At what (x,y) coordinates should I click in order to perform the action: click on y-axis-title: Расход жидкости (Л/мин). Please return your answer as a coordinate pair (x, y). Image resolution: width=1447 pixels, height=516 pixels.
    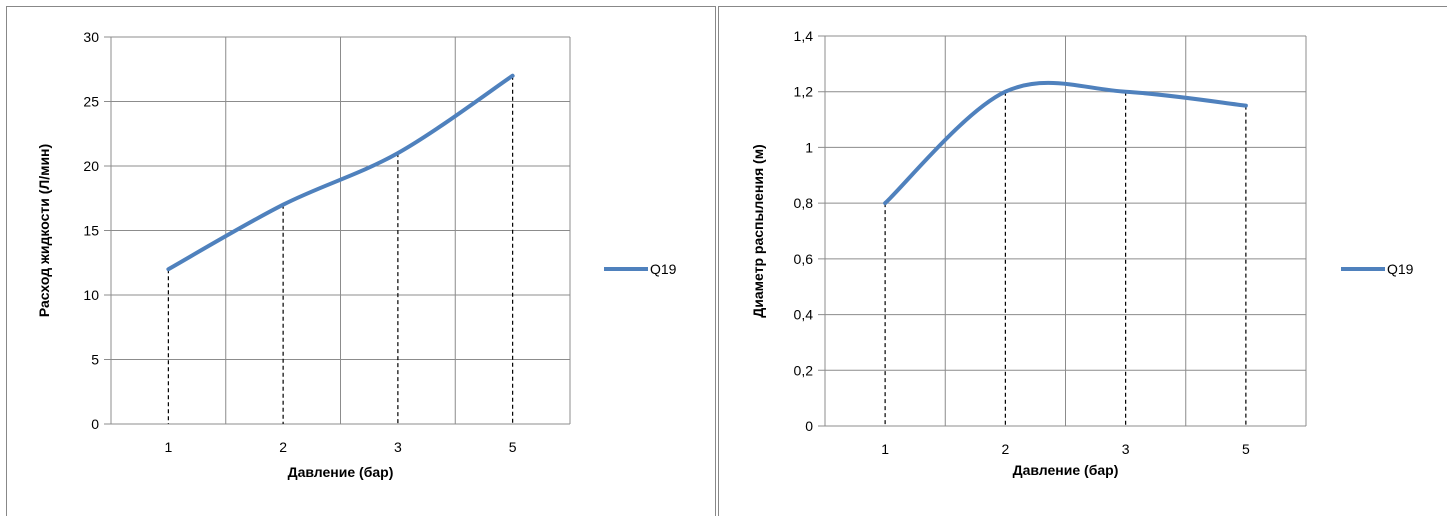
    Looking at the image, I should click on (44, 230).